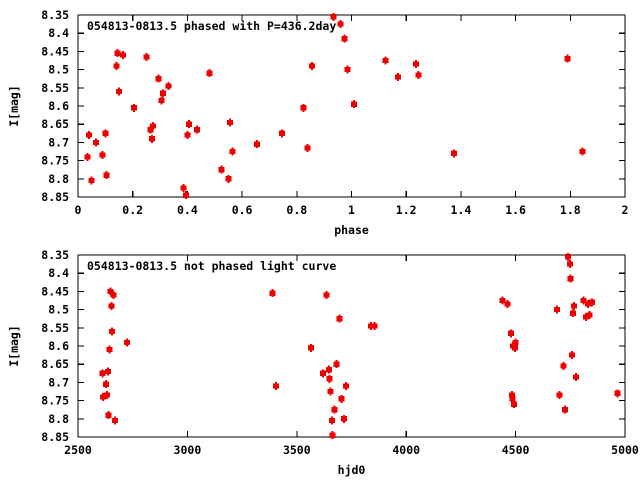  What do you see at coordinates (55, 51) in the screenshot?
I see `y-axis-tick-label: 8.45` at bounding box center [55, 51].